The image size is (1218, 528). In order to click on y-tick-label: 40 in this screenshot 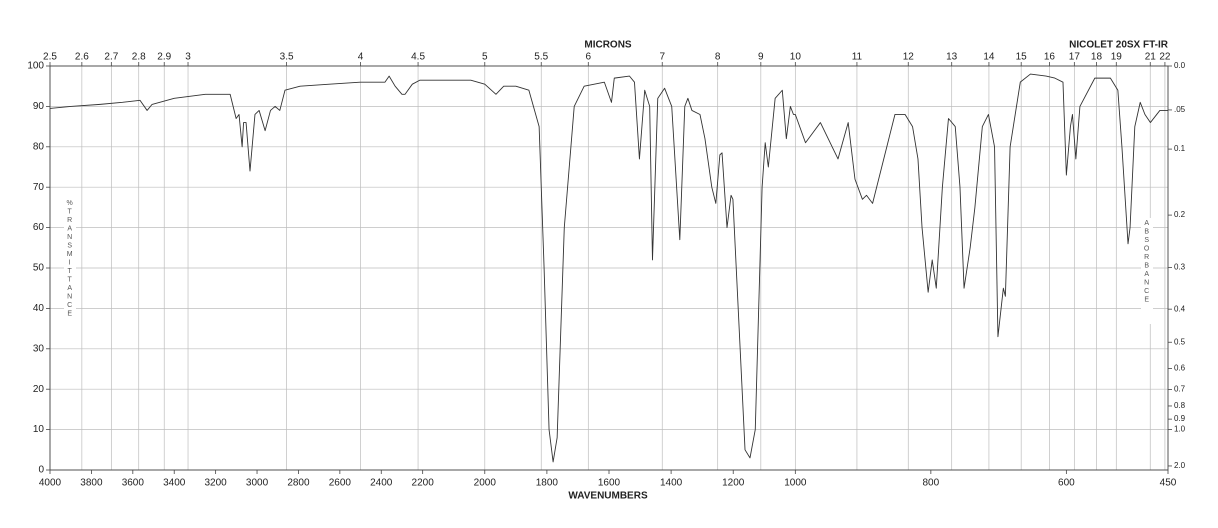, I will do `click(39, 308)`.